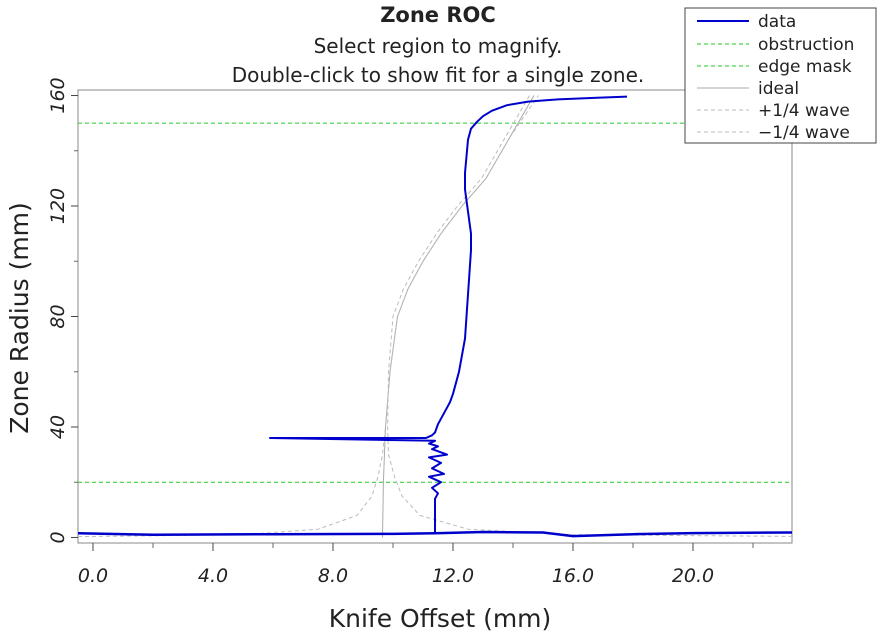 The width and height of the screenshot is (885, 637). Describe the element at coordinates (440, 618) in the screenshot. I see `x-axis-label: Knife Offset (mm)` at that location.